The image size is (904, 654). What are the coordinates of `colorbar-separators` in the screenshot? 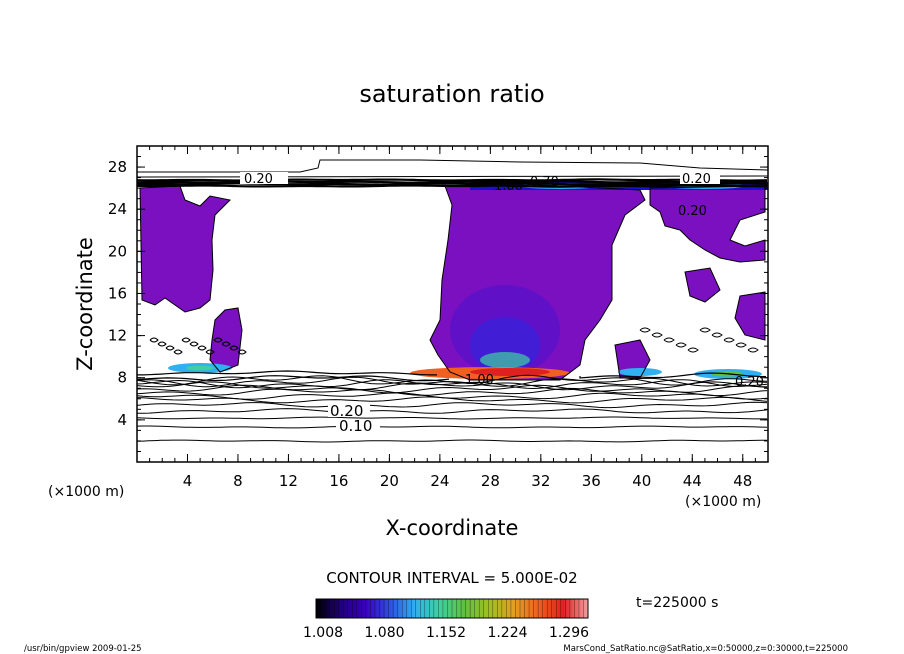 It's located at (452, 608).